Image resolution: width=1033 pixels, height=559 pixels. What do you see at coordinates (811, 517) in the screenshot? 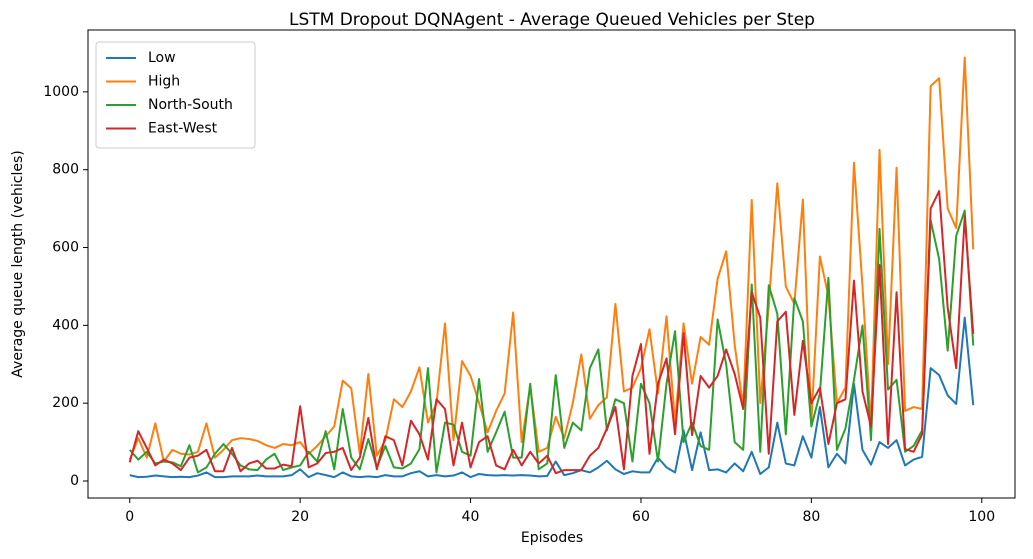
I see `x-tick-label: 80` at bounding box center [811, 517].